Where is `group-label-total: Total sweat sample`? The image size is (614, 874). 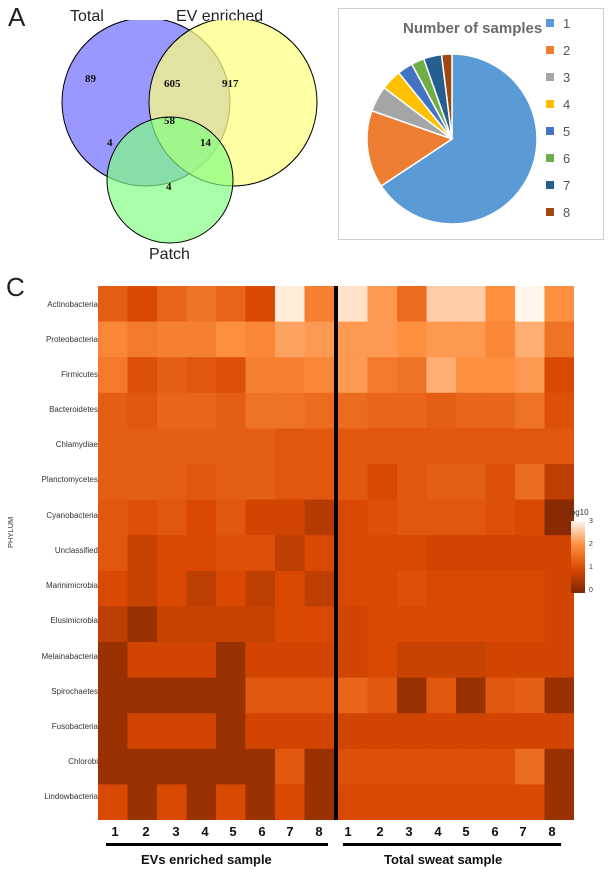 group-label-total: Total sweat sample is located at coordinates (443, 859).